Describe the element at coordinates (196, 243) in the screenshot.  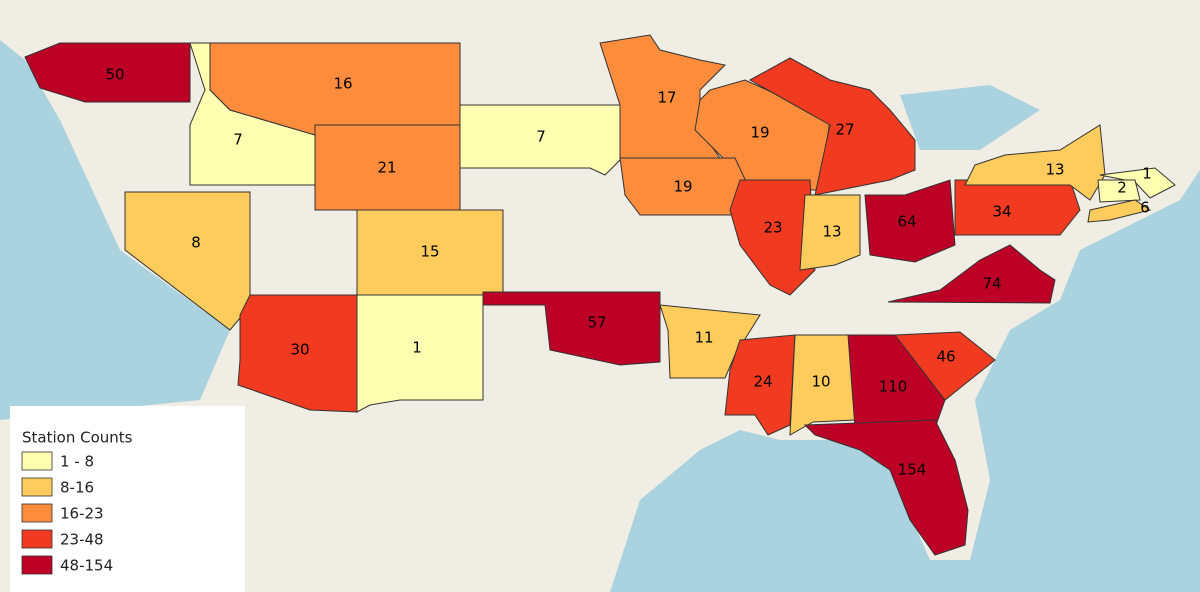
I see `region-label: 8` at that location.